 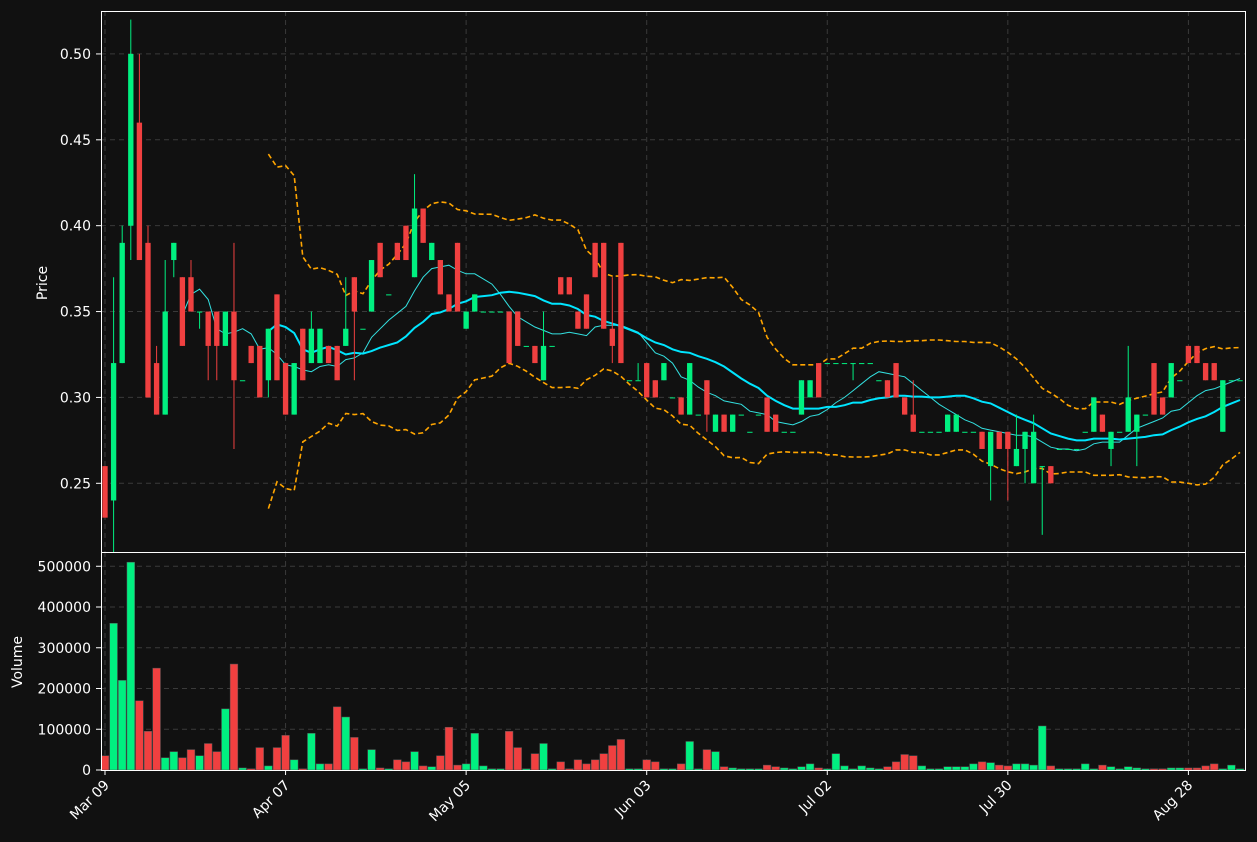 I want to click on volume-tick-label: 300000, so click(x=64, y=649).